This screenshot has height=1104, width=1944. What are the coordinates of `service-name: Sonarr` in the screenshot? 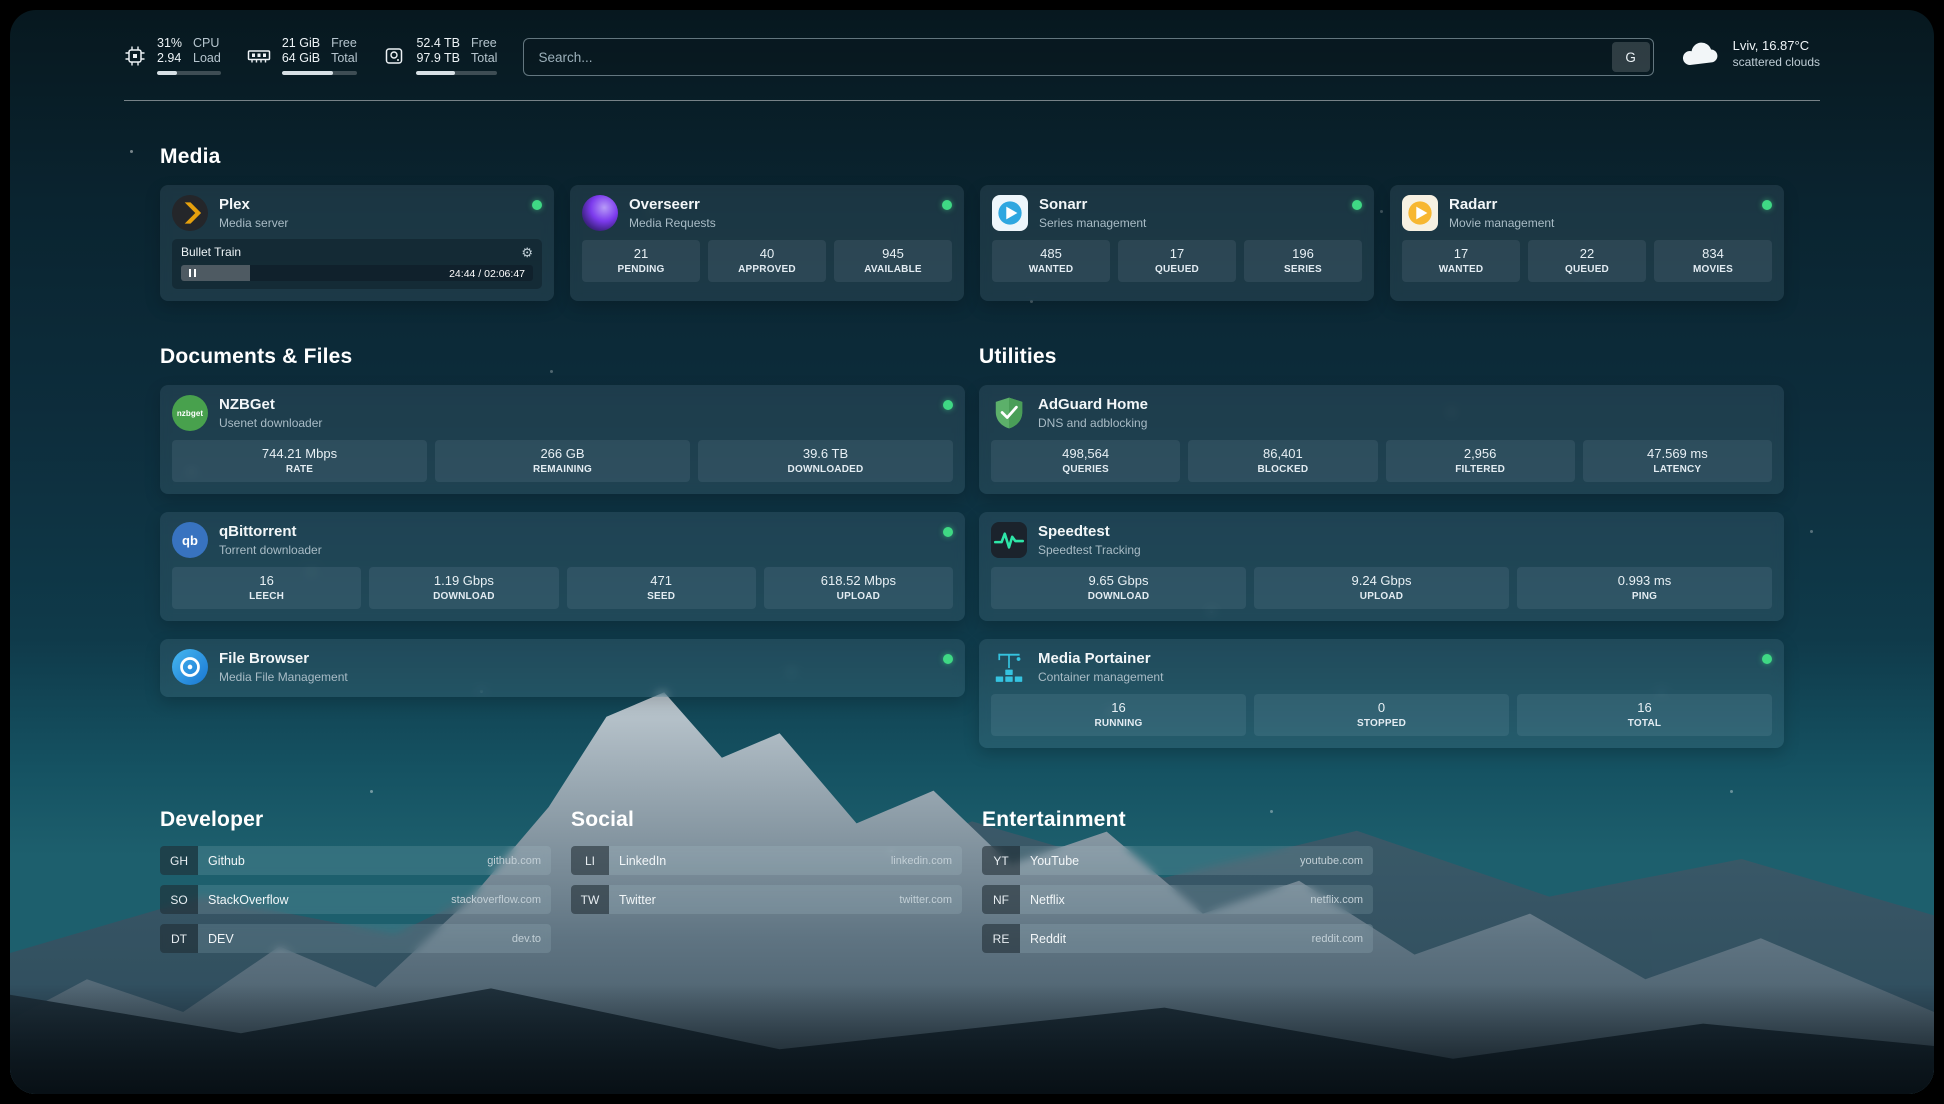 It's located at (1063, 204).